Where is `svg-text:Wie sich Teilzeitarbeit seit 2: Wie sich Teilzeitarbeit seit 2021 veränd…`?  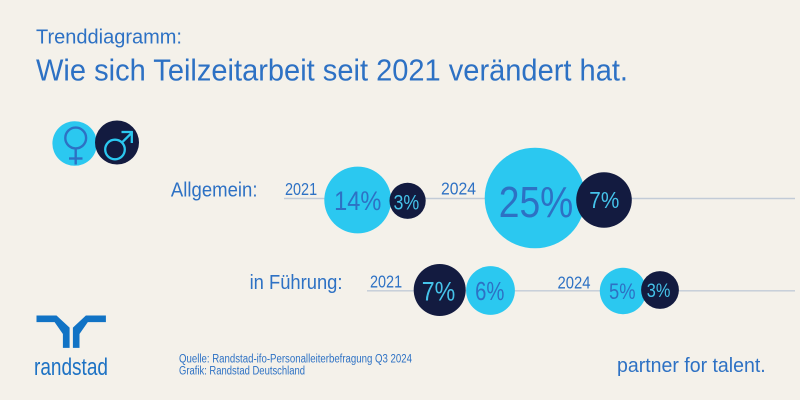
svg-text:Wie sich Teilzeitarbeit seit 2: Wie sich Teilzeitarbeit seit 2021 veränd… is located at coordinates (332, 70).